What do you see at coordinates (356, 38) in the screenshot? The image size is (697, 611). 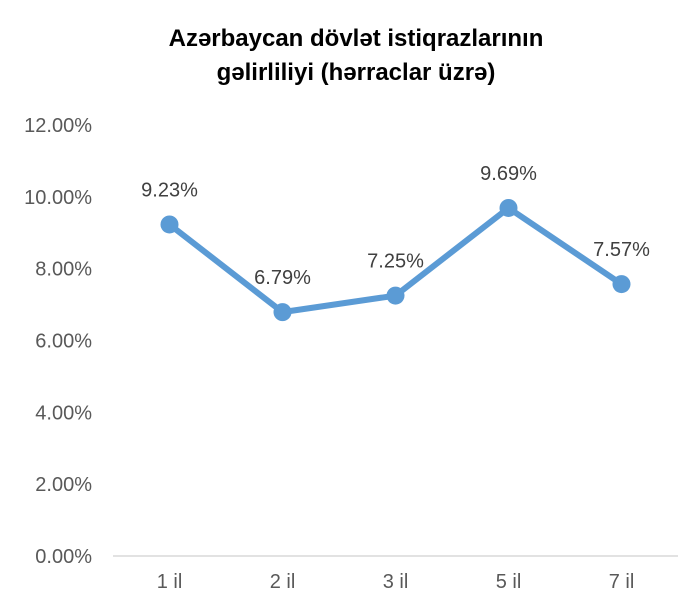 I see `chart-title-line-1: Azərbaycan dövlət istiqrazlarının` at bounding box center [356, 38].